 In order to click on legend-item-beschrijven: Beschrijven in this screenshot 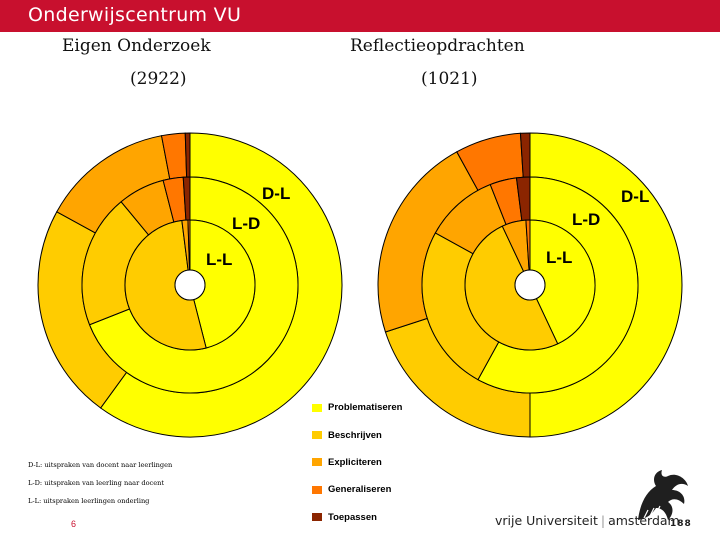, I will do `click(357, 434)`.